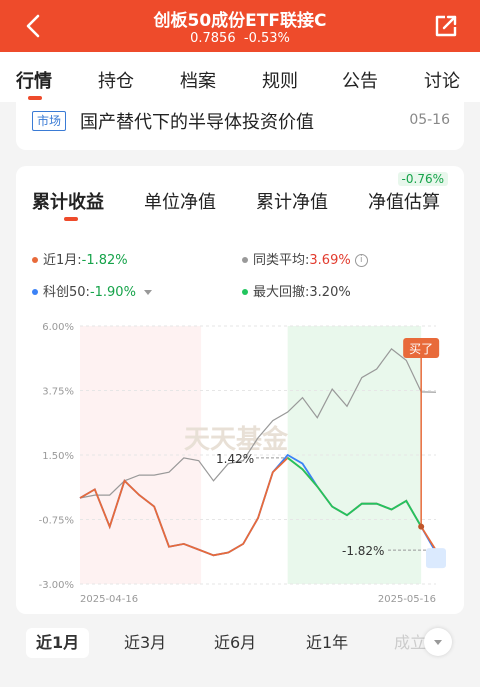 The height and width of the screenshot is (687, 480). I want to click on fund-title: 创板50成份ETF联接C, so click(240, 21).